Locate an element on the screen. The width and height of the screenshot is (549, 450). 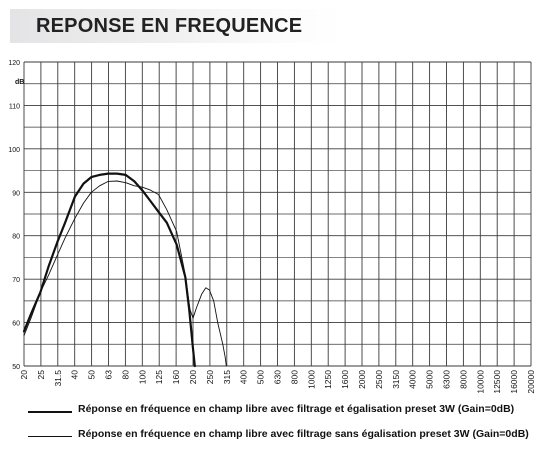
x-tick-label: 16000 is located at coordinates (514, 382).